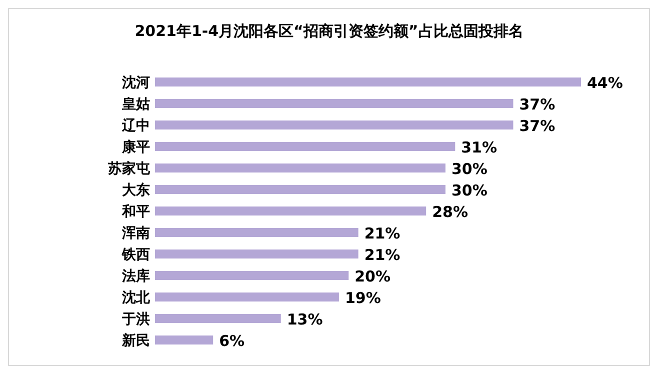 The image size is (658, 374). Describe the element at coordinates (135, 147) in the screenshot. I see `y-tick-label: 康平` at that location.